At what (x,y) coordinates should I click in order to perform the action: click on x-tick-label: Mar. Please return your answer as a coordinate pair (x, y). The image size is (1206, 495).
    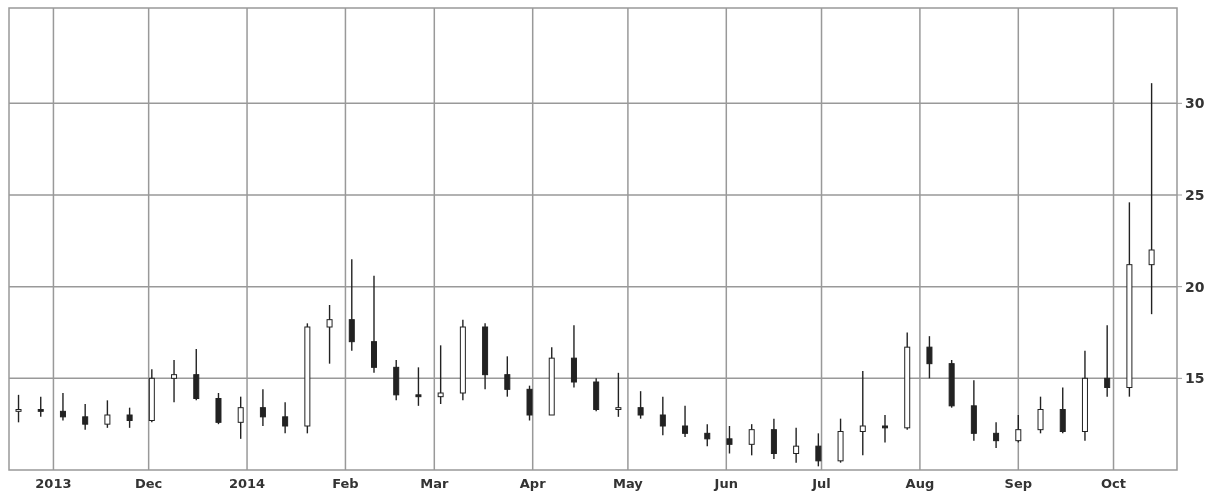
    Looking at the image, I should click on (434, 483).